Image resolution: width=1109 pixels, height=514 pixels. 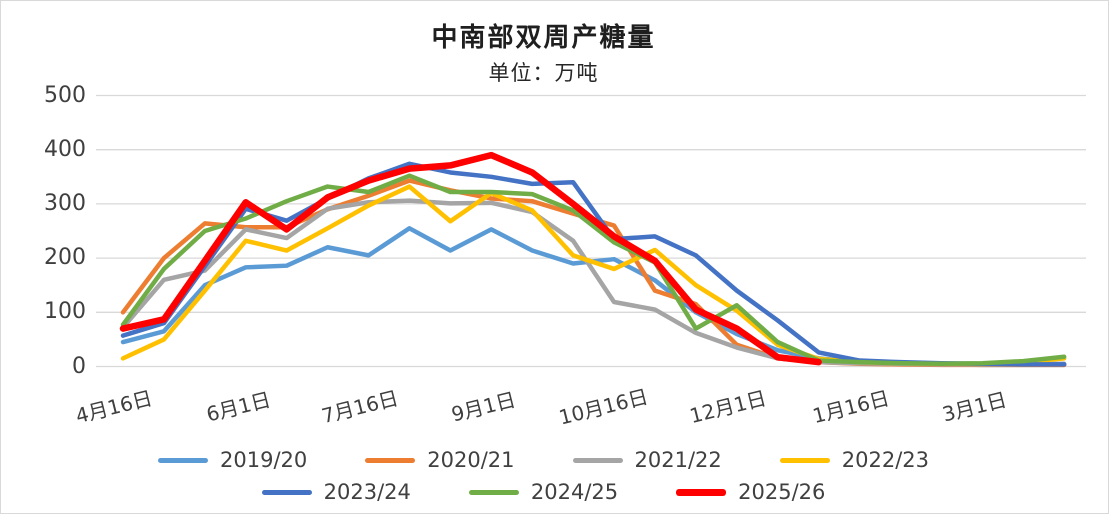 I want to click on y-axis-tick-label: 100, so click(x=65, y=312).